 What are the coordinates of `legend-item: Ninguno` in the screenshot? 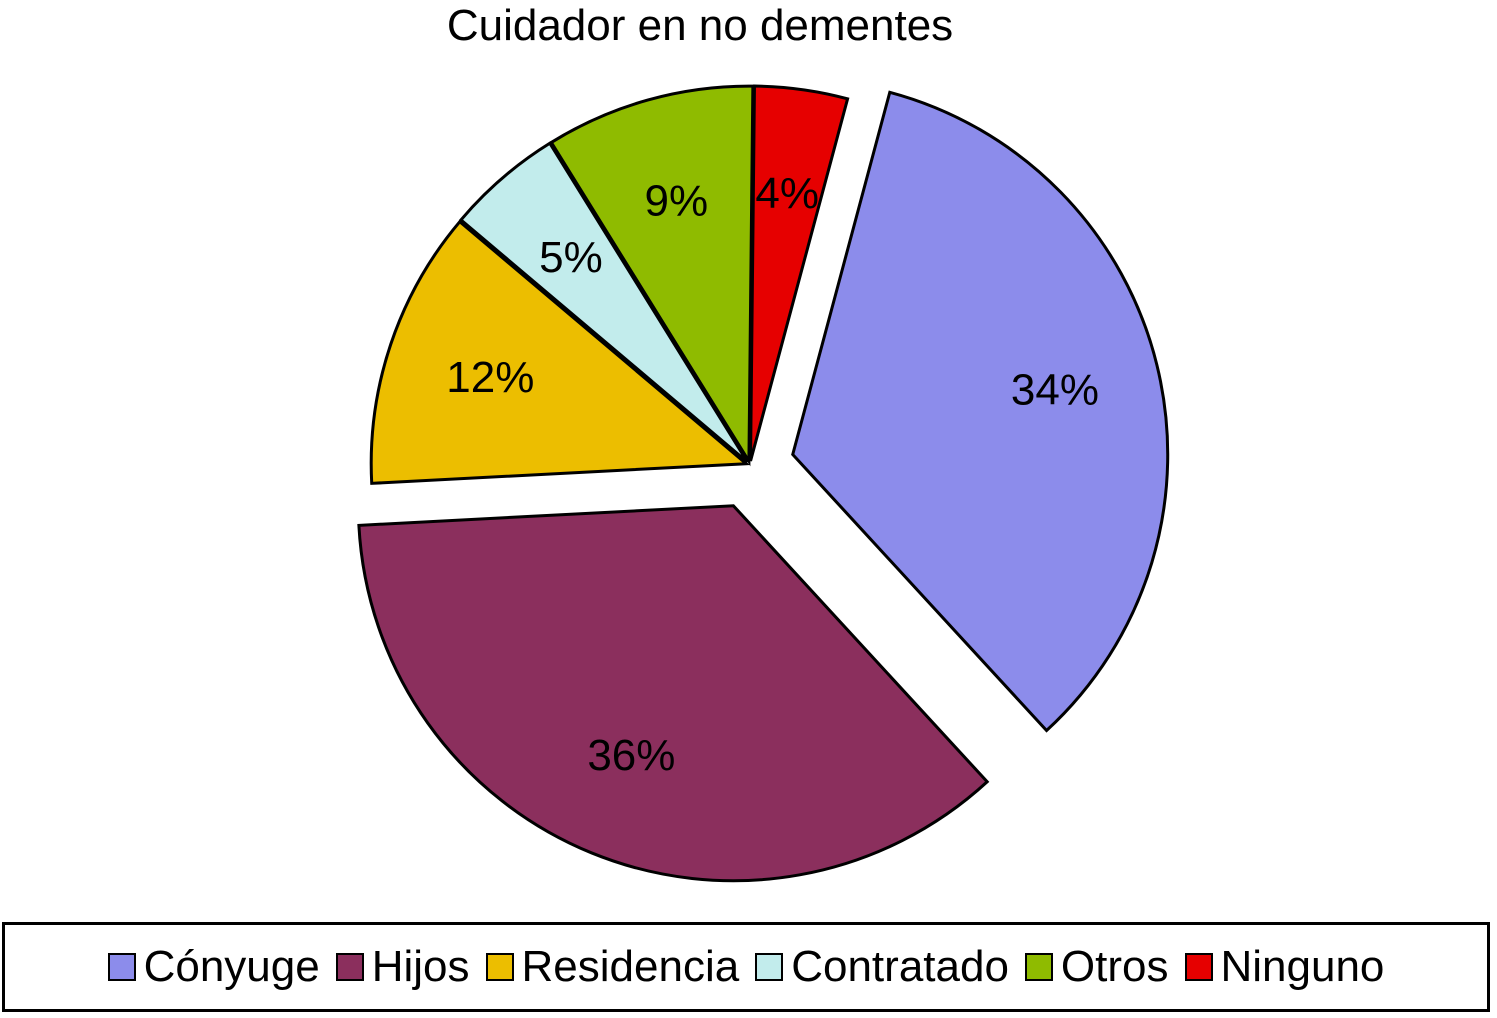 It's located at (1284, 967).